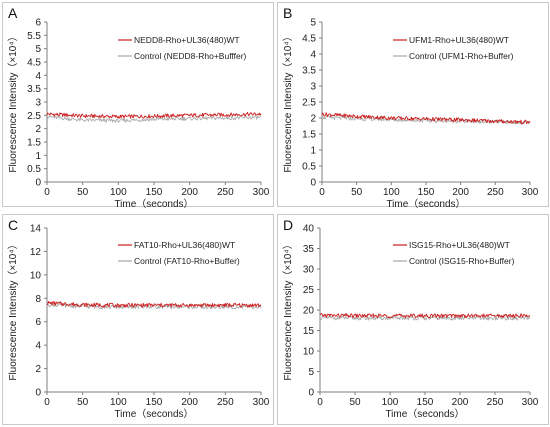  Describe the element at coordinates (459, 245) in the screenshot. I see `legend-label: ISG15-Rho+UL36(480)WT` at that location.